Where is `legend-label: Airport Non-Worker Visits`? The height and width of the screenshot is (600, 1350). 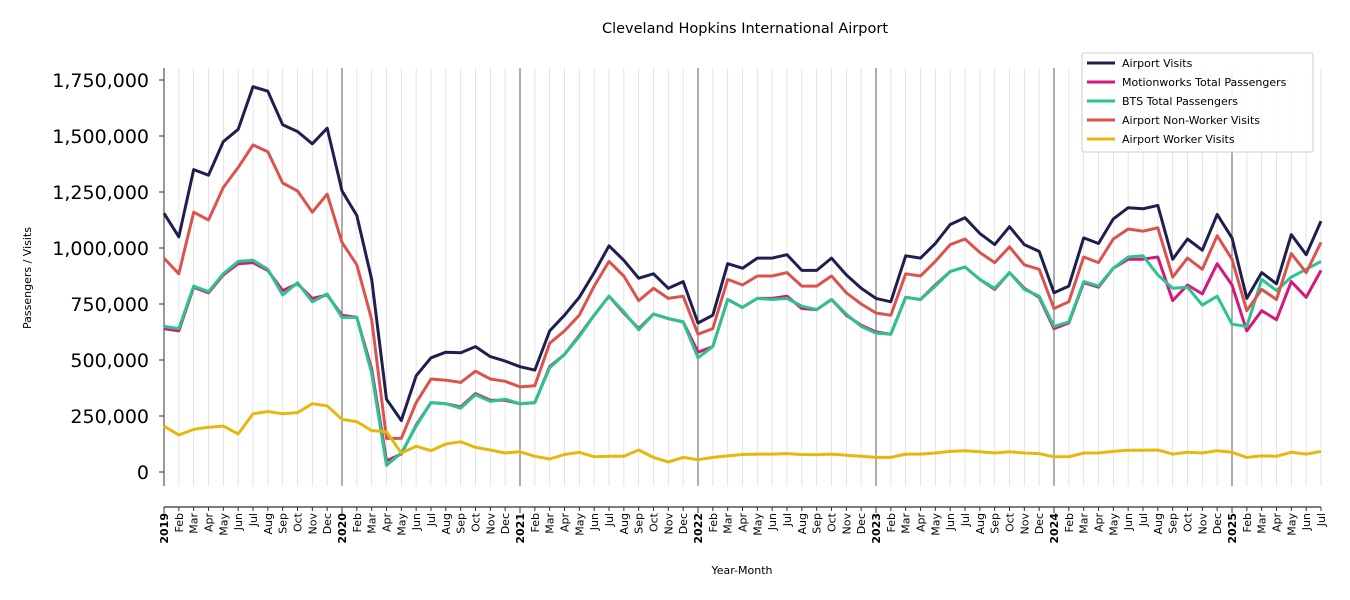
legend-label: Airport Non-Worker Visits is located at coordinates (1191, 120).